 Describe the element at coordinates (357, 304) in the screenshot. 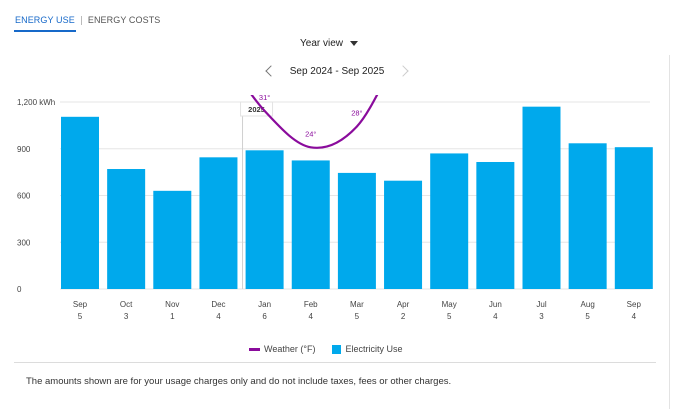

I see `x-tick-month: Mar` at that location.